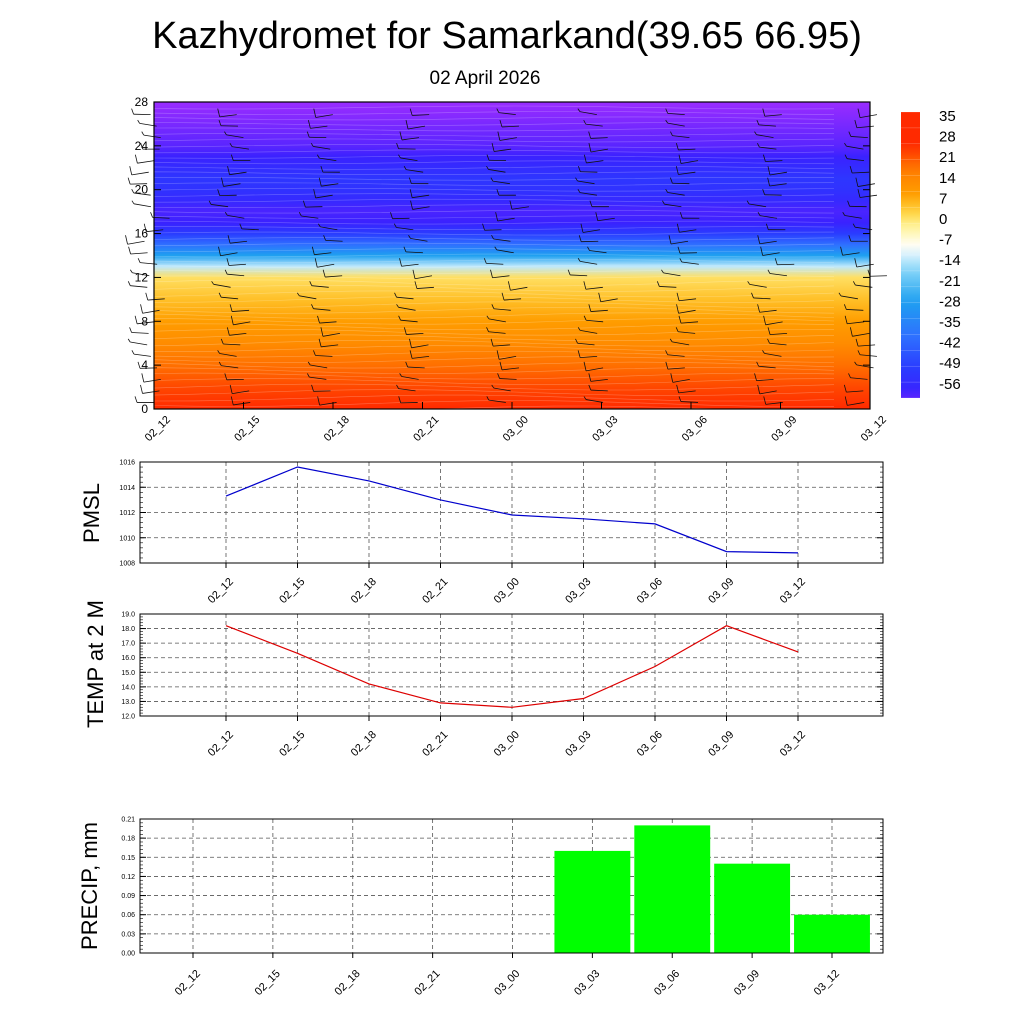 The width and height of the screenshot is (1024, 1024). What do you see at coordinates (142, 234) in the screenshot?
I see `heatmap-ytick-label: 16` at bounding box center [142, 234].